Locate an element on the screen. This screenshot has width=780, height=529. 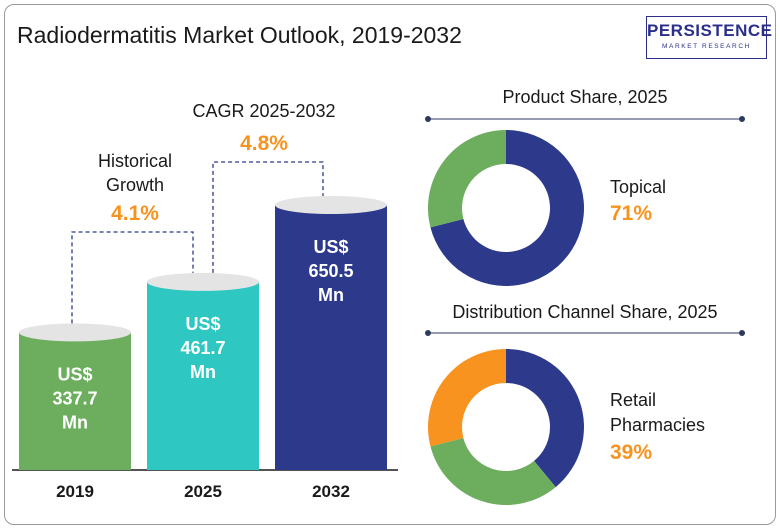
bar-value-label-2025-0: US$ is located at coordinates (202, 324).